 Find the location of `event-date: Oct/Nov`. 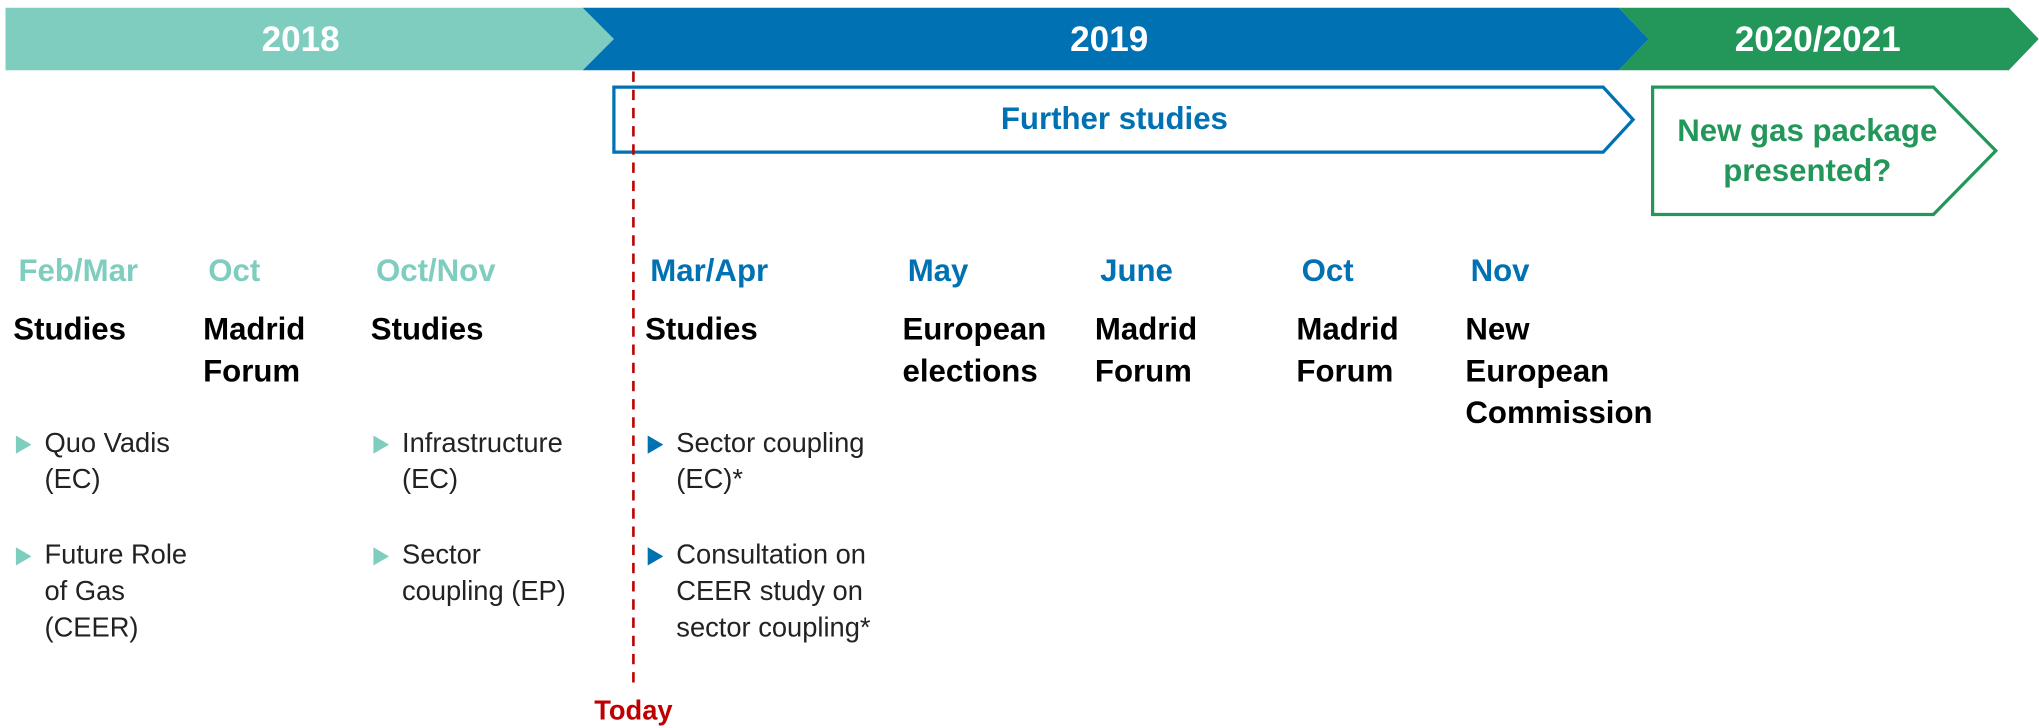

event-date: Oct/Nov is located at coordinates (436, 270).